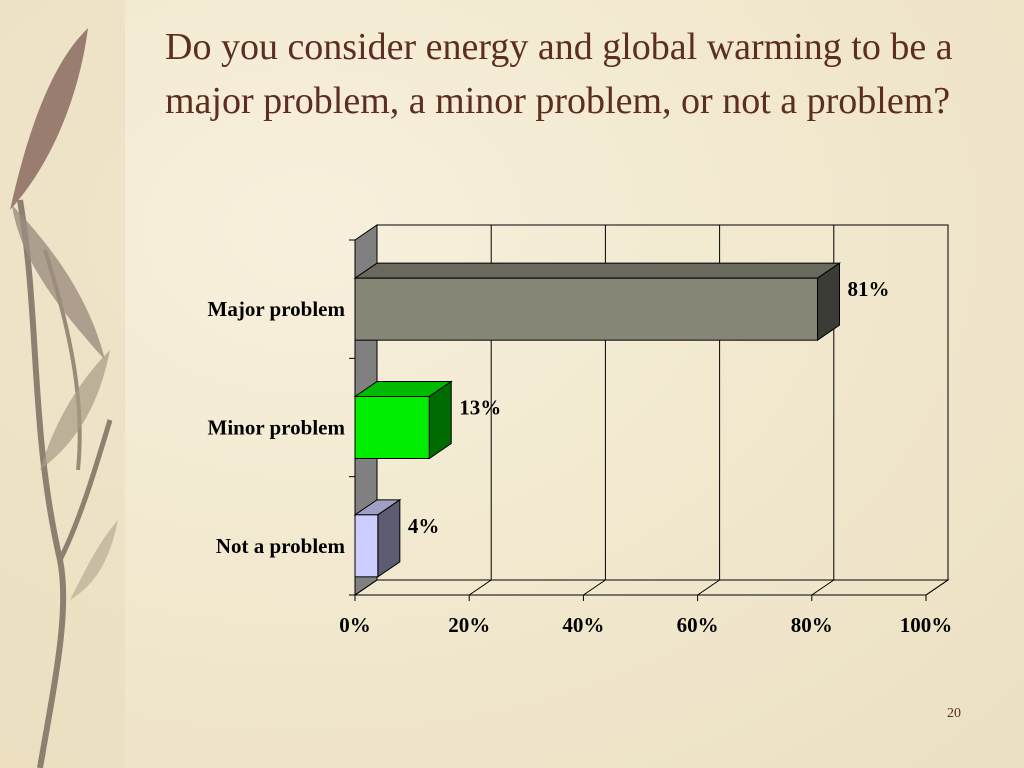  What do you see at coordinates (869, 289) in the screenshot?
I see `data-label: 81%` at bounding box center [869, 289].